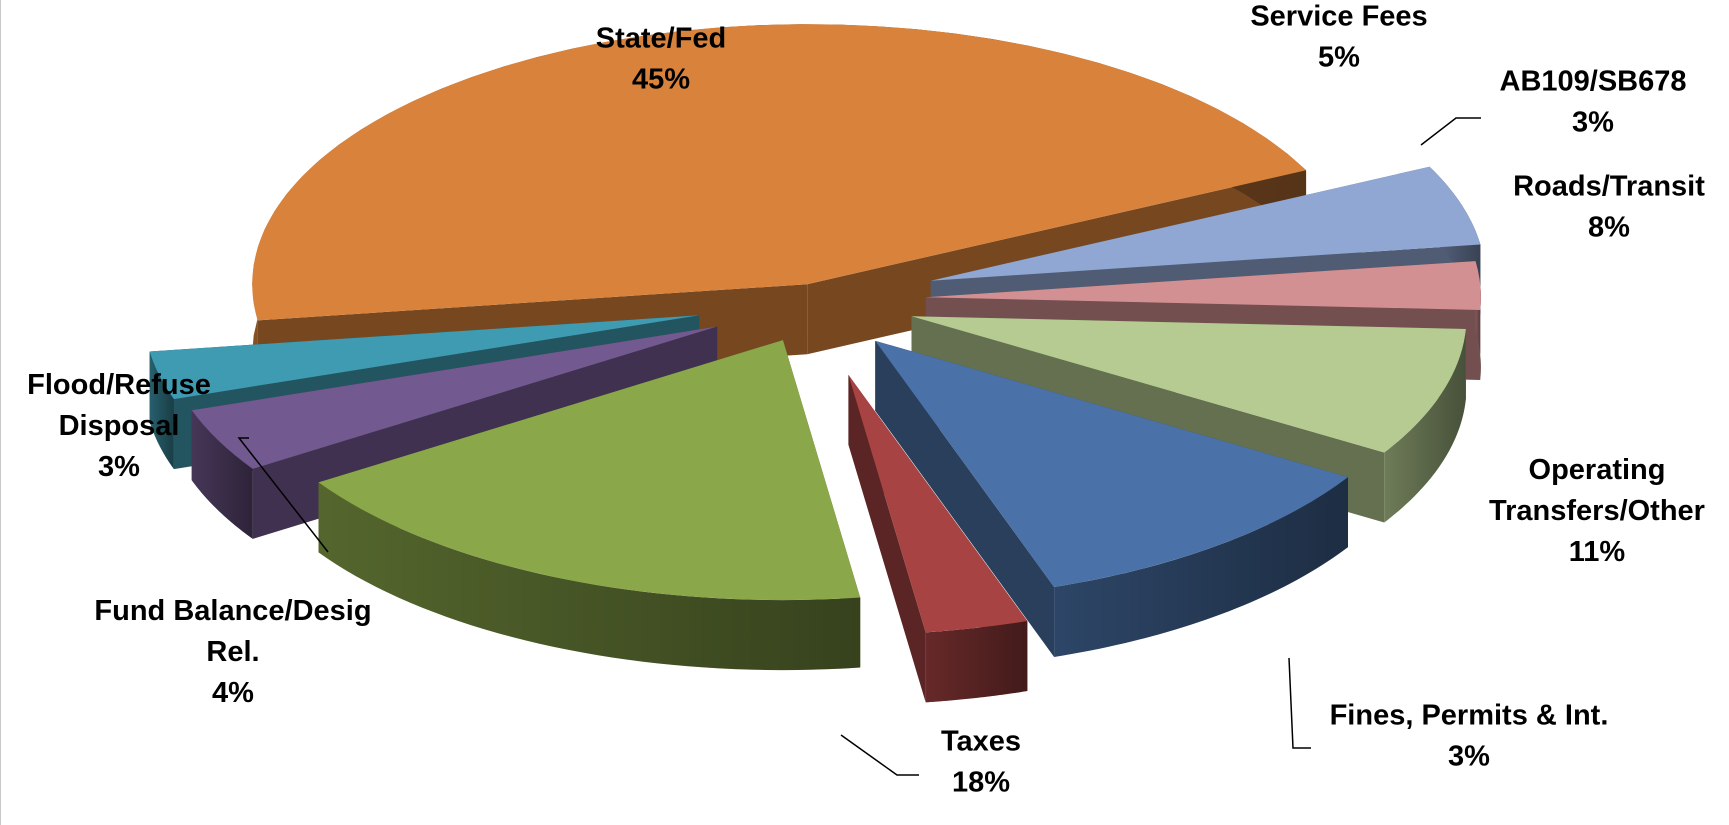 Image resolution: width=1729 pixels, height=825 pixels. I want to click on data-label-name: Fines, Permits & Int., so click(1469, 716).